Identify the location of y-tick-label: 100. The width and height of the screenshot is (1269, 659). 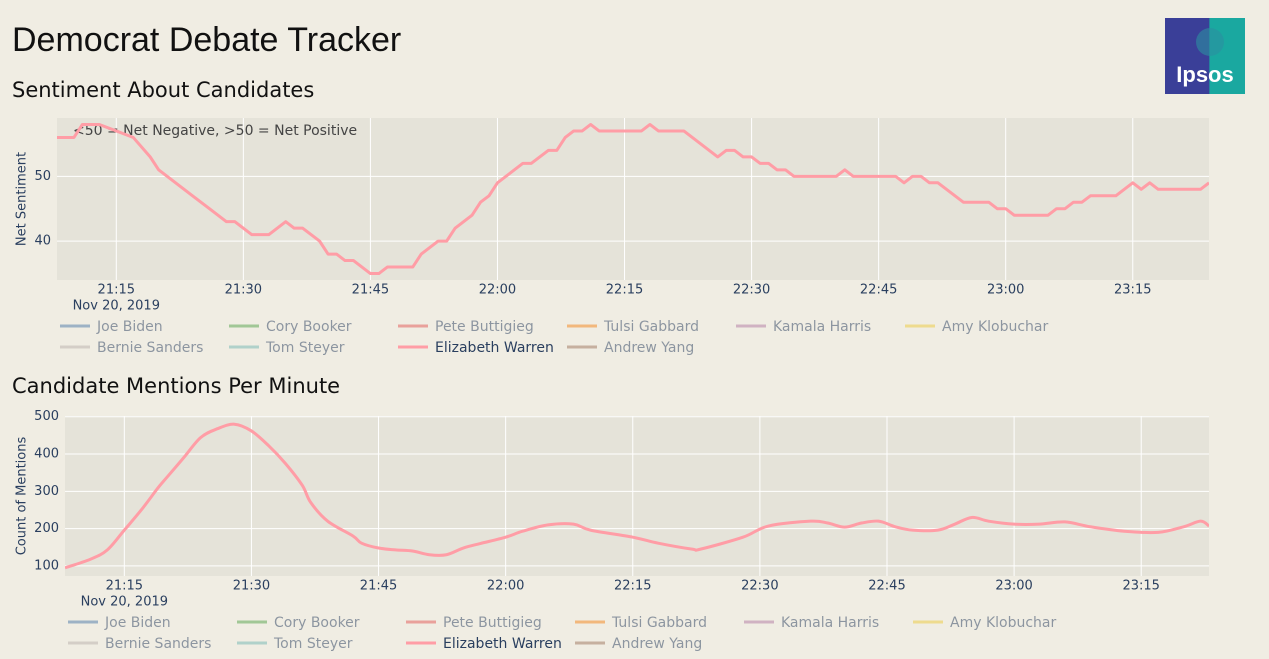
(46, 565).